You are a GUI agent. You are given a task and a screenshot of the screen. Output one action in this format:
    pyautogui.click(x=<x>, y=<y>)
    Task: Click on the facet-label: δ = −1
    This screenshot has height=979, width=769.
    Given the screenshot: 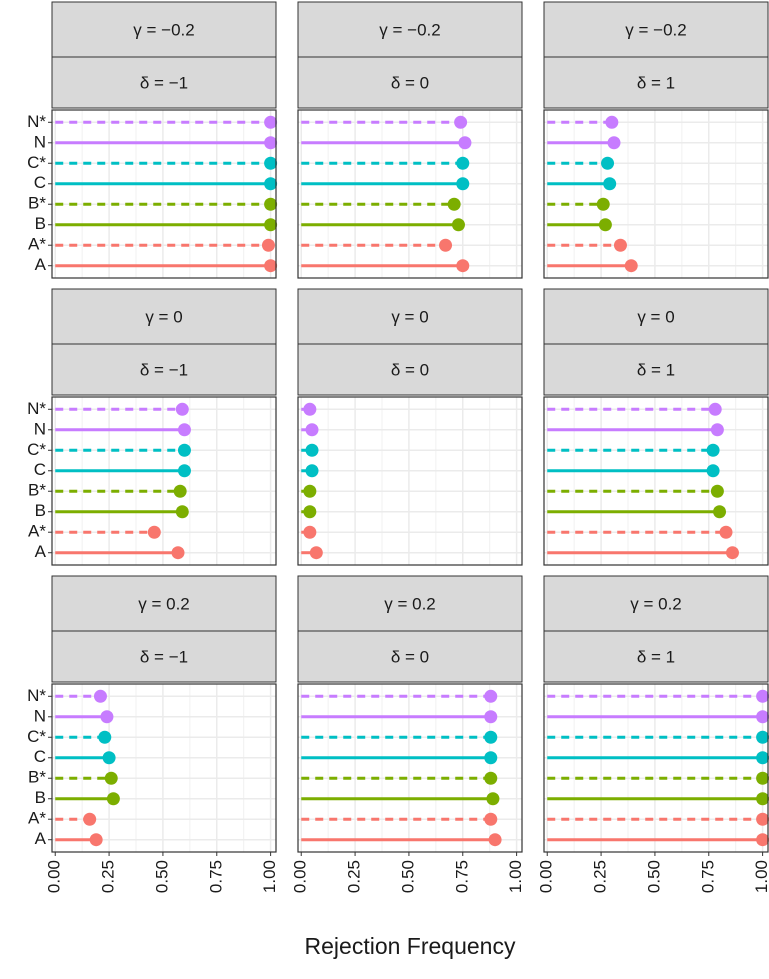 What is the action you would take?
    pyautogui.click(x=164, y=369)
    